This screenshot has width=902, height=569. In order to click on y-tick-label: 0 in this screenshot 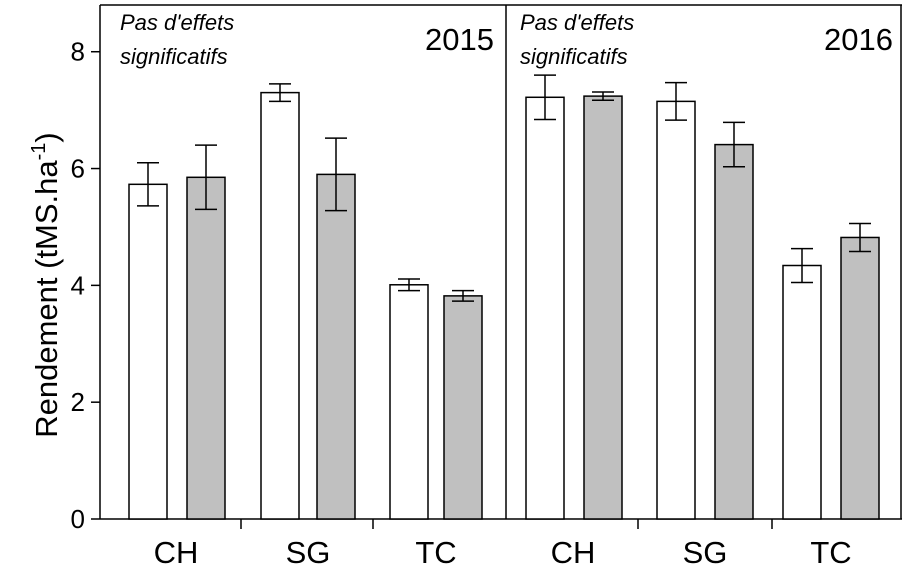, I will do `click(78, 519)`.